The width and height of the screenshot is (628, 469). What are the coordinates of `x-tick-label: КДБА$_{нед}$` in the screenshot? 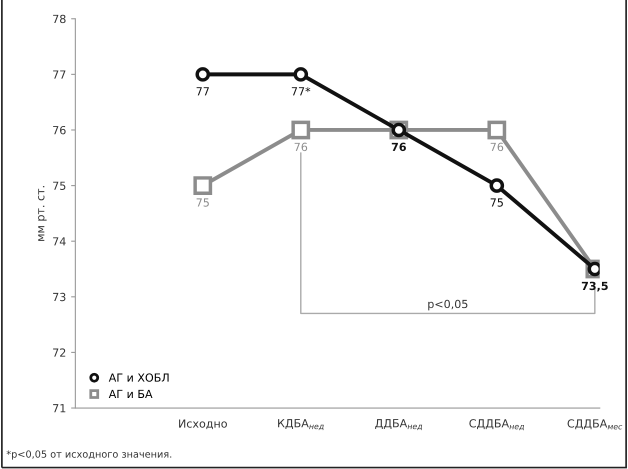 It's located at (301, 424).